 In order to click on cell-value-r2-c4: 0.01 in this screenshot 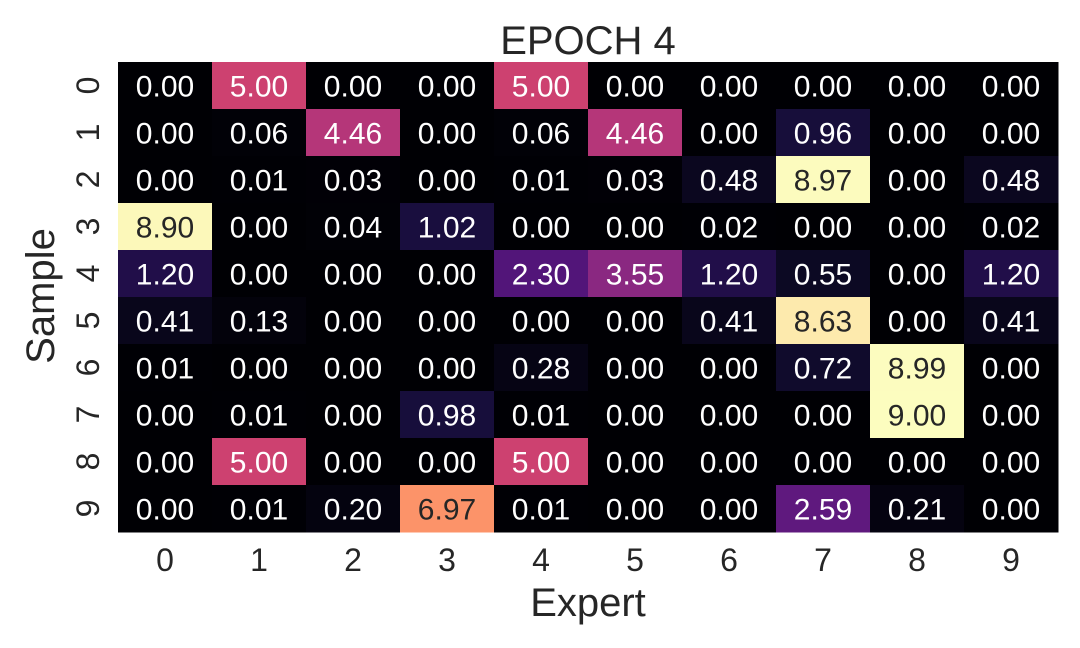, I will do `click(541, 181)`.